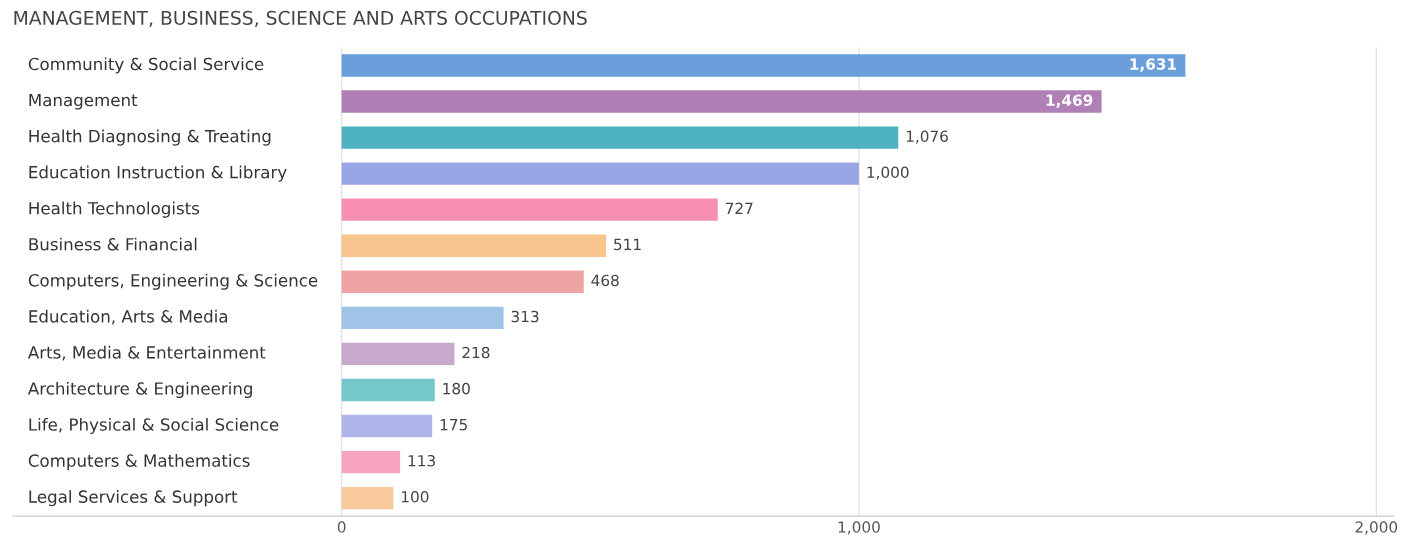 The height and width of the screenshot is (558, 1406). What do you see at coordinates (154, 426) in the screenshot?
I see `y-tick-label: Life, Physical & Social Science` at bounding box center [154, 426].